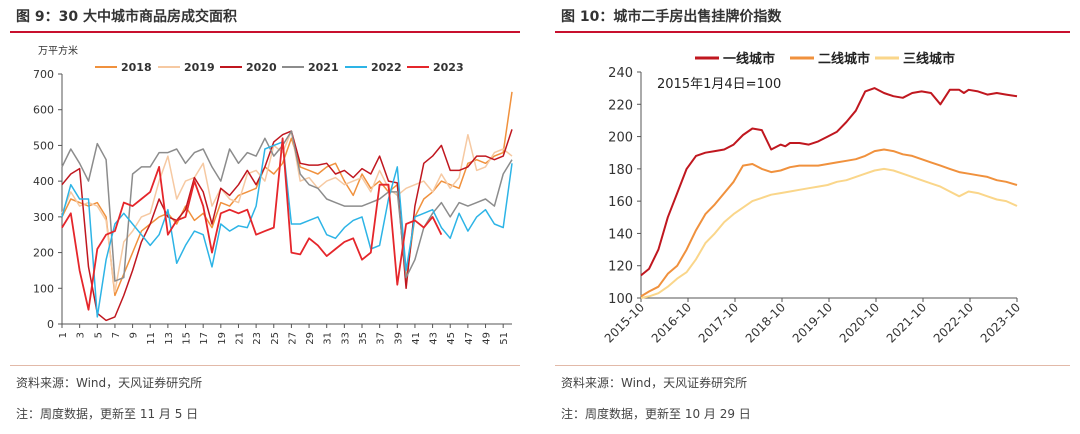  I want to click on legend-label-2021: 2021, so click(323, 67).